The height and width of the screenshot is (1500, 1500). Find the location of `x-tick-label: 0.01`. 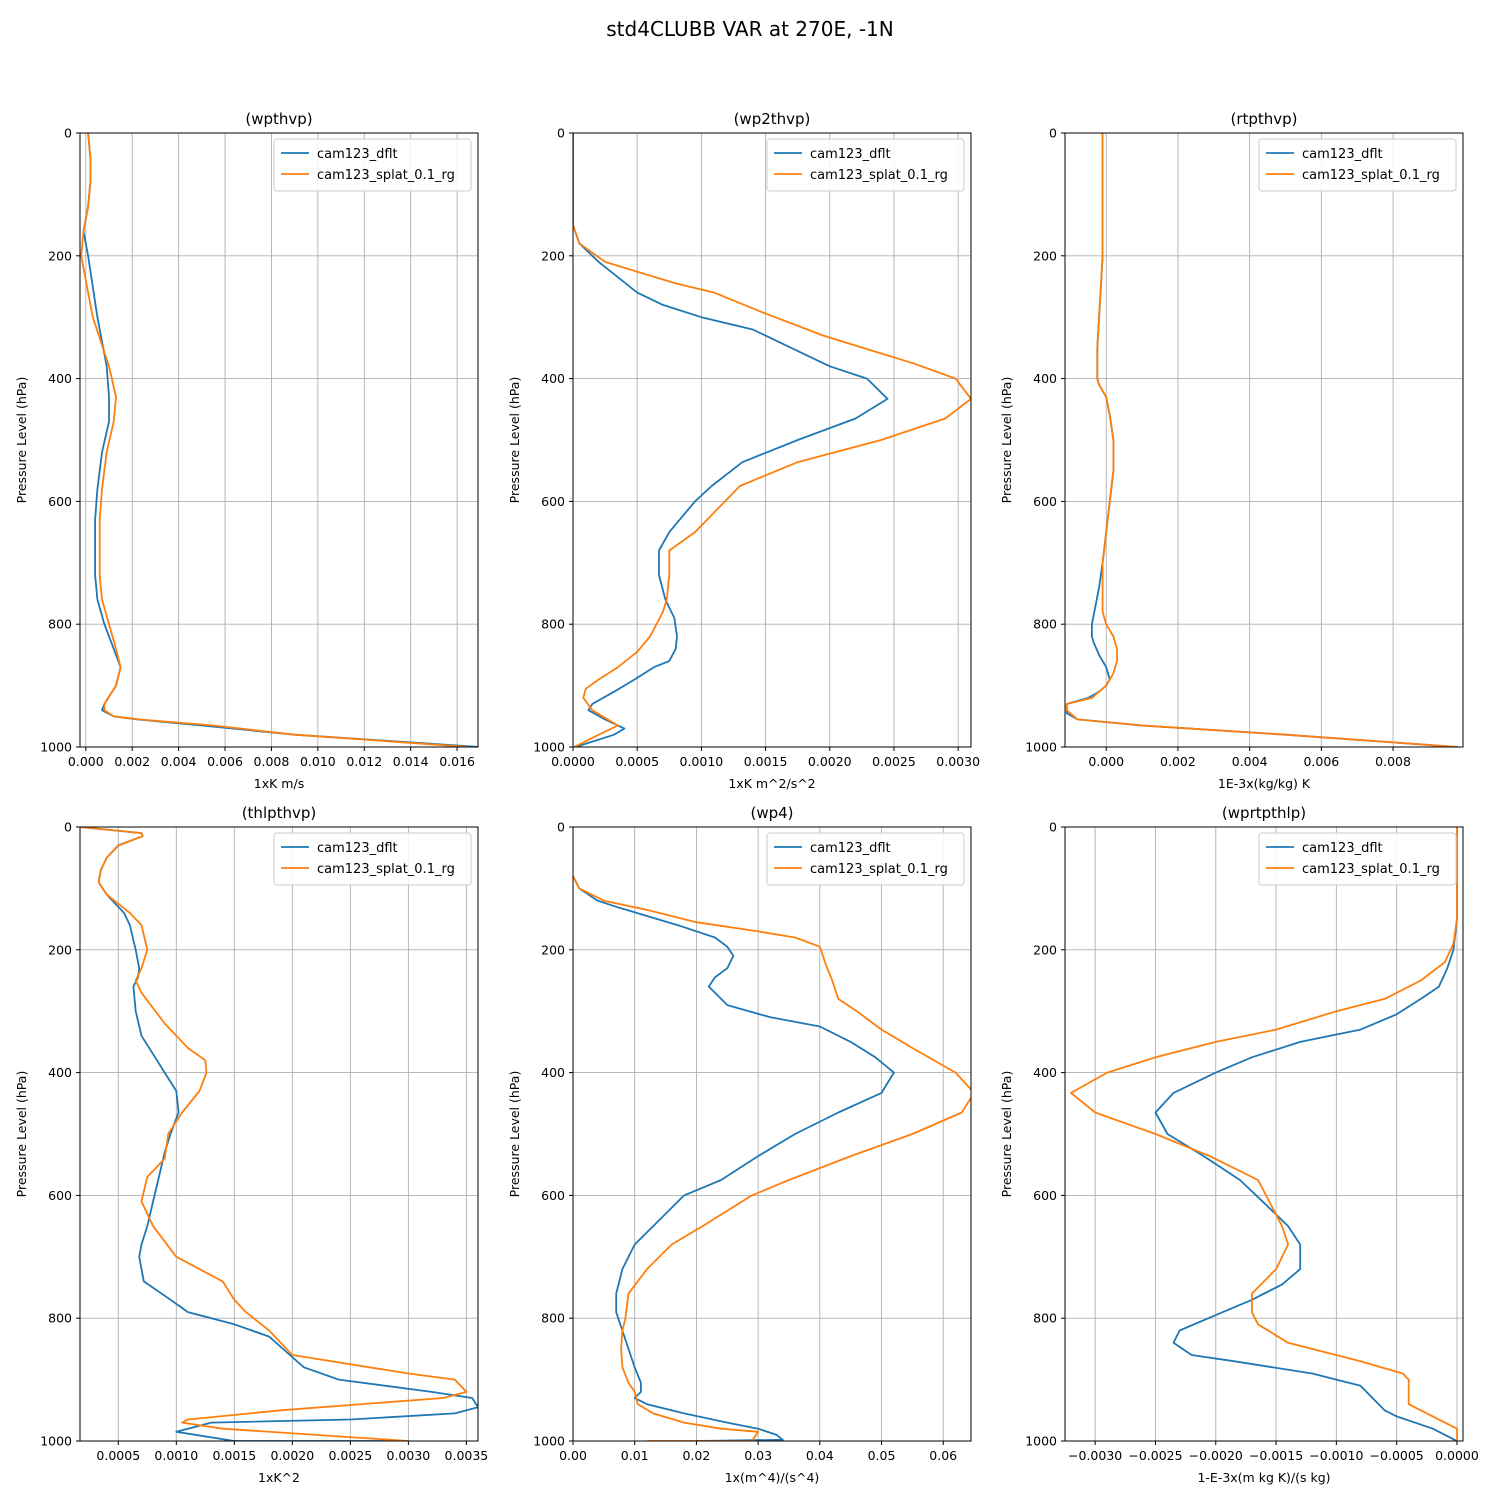

x-tick-label: 0.01 is located at coordinates (635, 1455).